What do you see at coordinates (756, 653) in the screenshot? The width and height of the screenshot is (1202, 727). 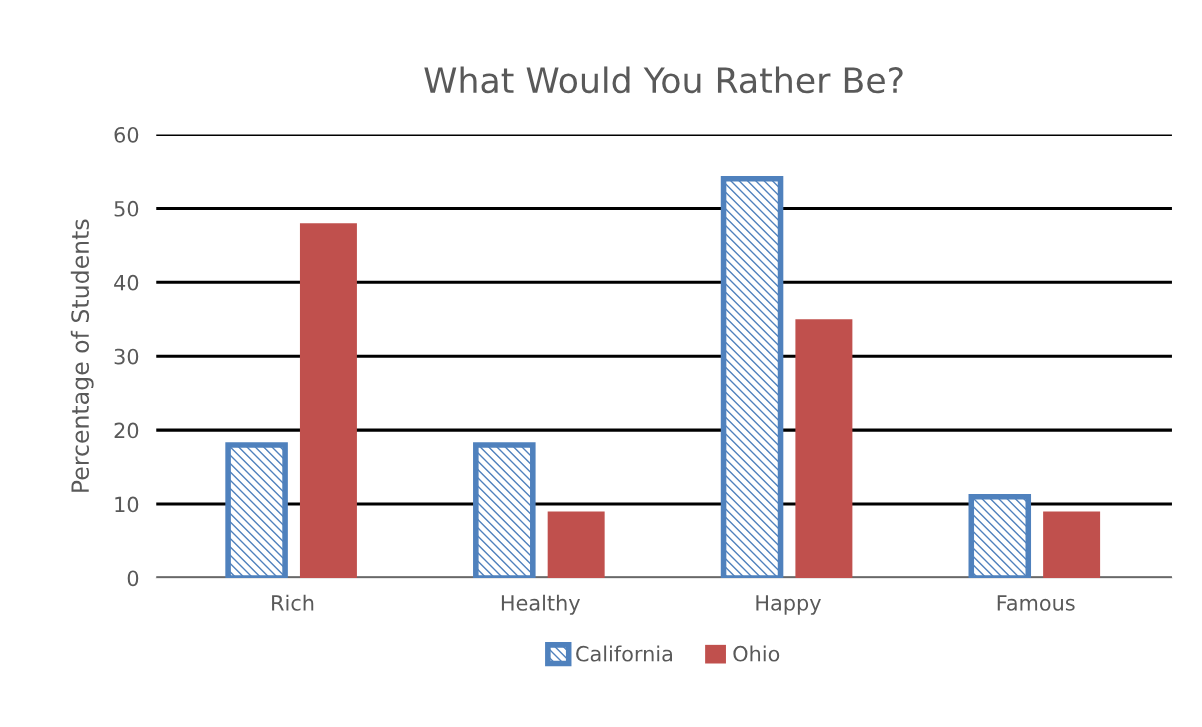 I see `legend-label: Ohio` at bounding box center [756, 653].